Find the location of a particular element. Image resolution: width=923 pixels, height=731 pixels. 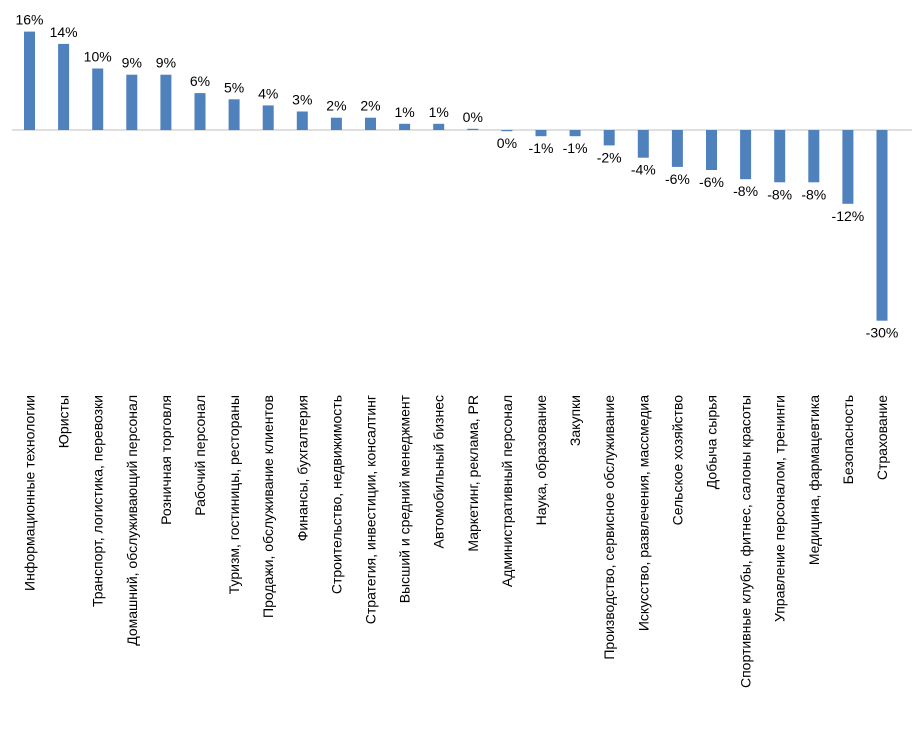

data-label: 14% is located at coordinates (64, 32).